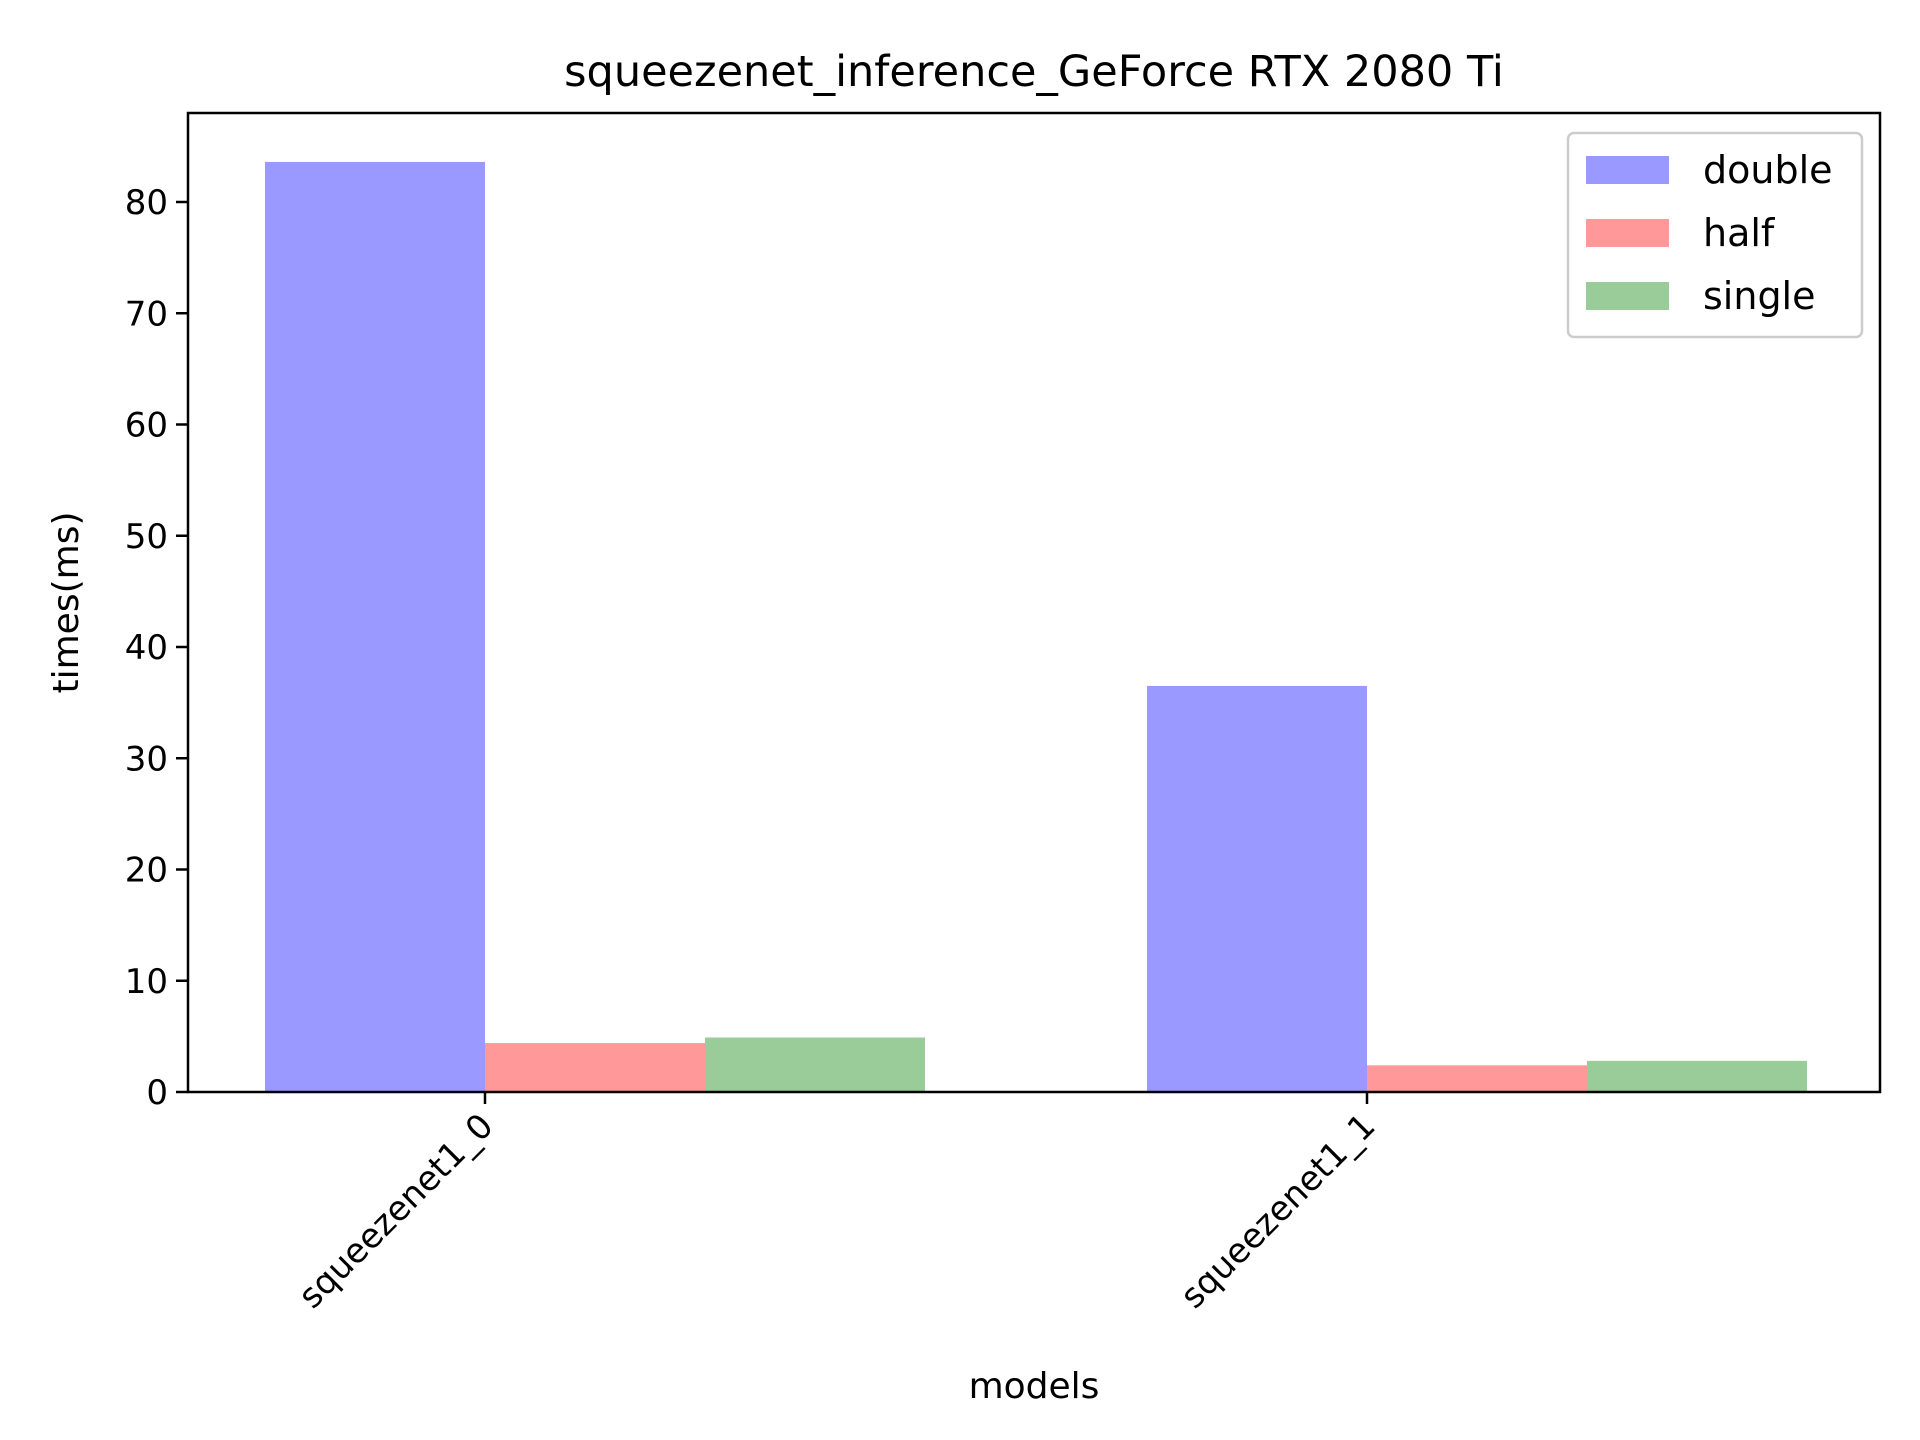 This screenshot has width=1920, height=1440. What do you see at coordinates (146, 426) in the screenshot?
I see `y-tick-label: 60` at bounding box center [146, 426].